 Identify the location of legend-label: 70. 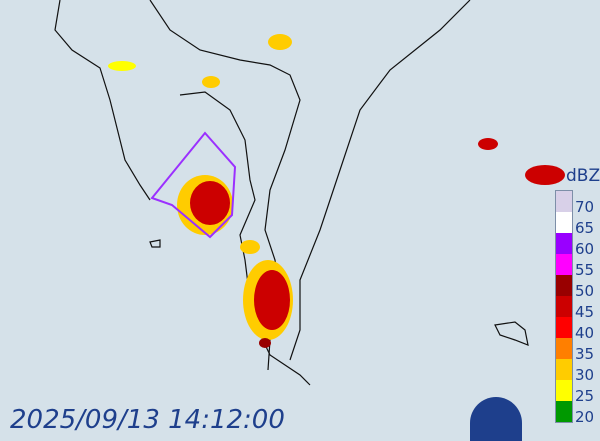
(585, 207).